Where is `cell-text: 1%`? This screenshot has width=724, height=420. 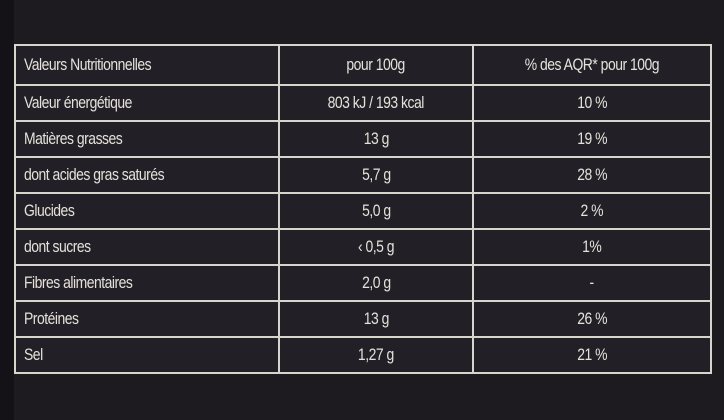 cell-text: 1% is located at coordinates (592, 246).